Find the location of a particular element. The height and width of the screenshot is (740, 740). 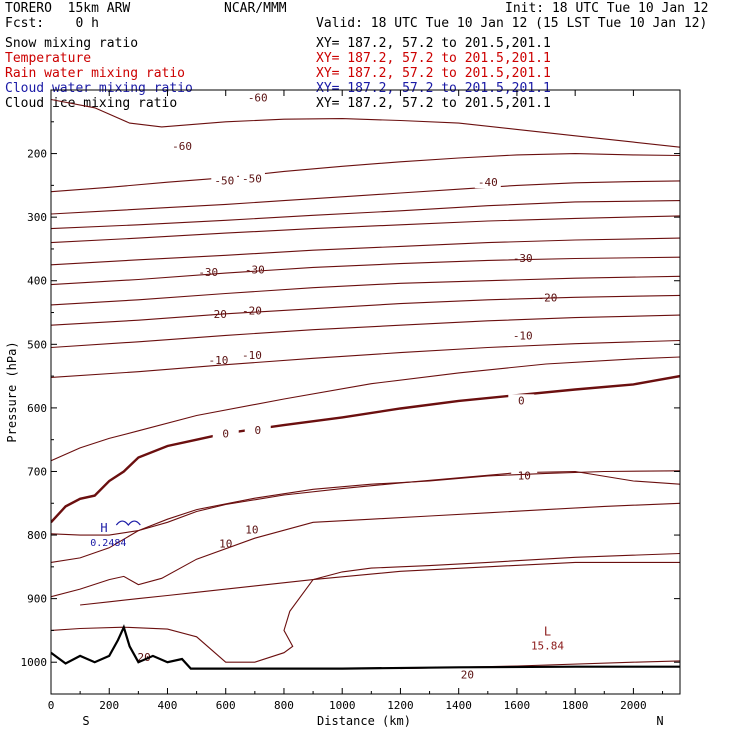

temperature-min-value: 15.84 is located at coordinates (547, 646).